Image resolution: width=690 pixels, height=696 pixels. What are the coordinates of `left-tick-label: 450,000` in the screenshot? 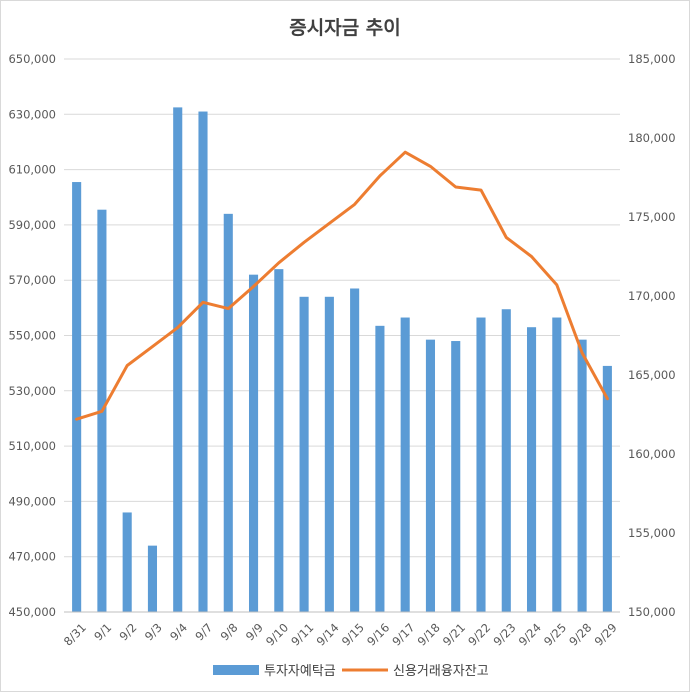 It's located at (32, 612).